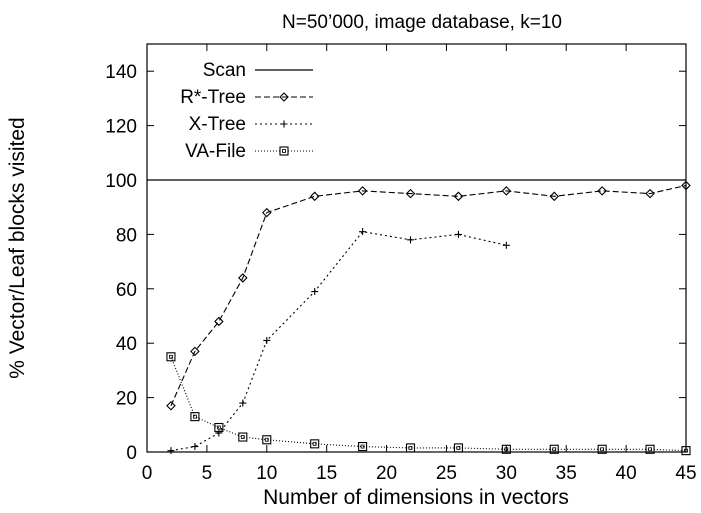 The height and width of the screenshot is (513, 701). Describe the element at coordinates (126, 235) in the screenshot. I see `y-tick-label: 80` at that location.